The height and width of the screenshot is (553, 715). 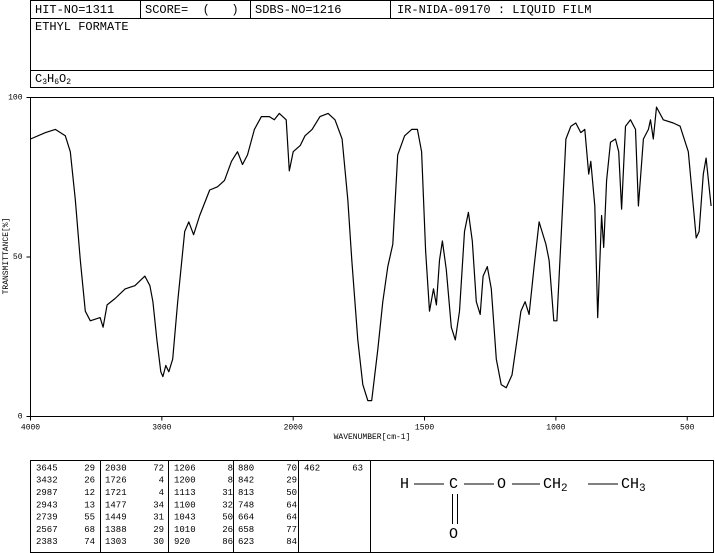 What do you see at coordinates (291, 530) in the screenshot?
I see `peak-transmittance: 77` at bounding box center [291, 530].